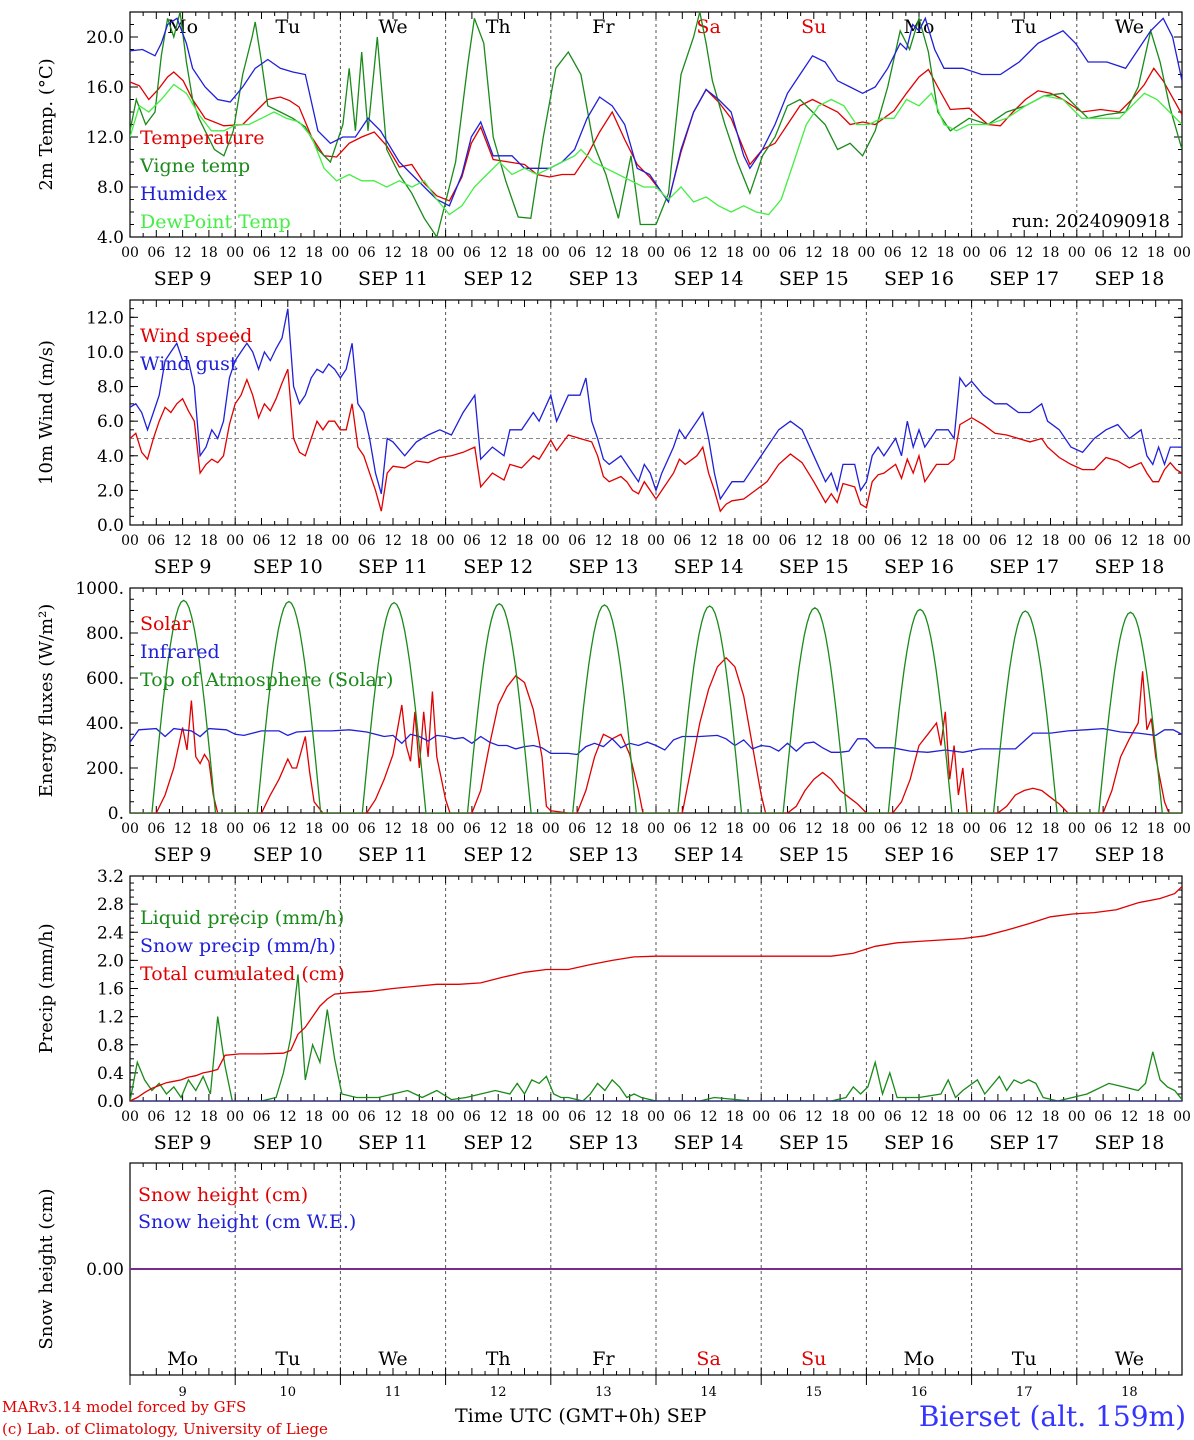 Image resolution: width=1194 pixels, height=1440 pixels. What do you see at coordinates (110, 1046) in the screenshot?
I see `y-tick-label: 0.8` at bounding box center [110, 1046].